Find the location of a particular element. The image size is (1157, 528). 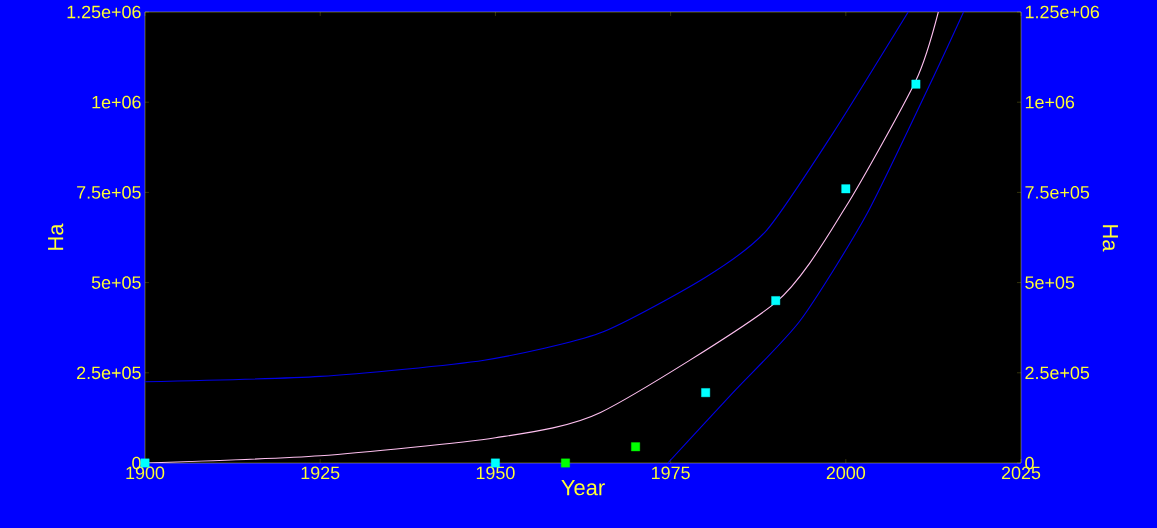

x-tick-label: 2000 is located at coordinates (846, 473).